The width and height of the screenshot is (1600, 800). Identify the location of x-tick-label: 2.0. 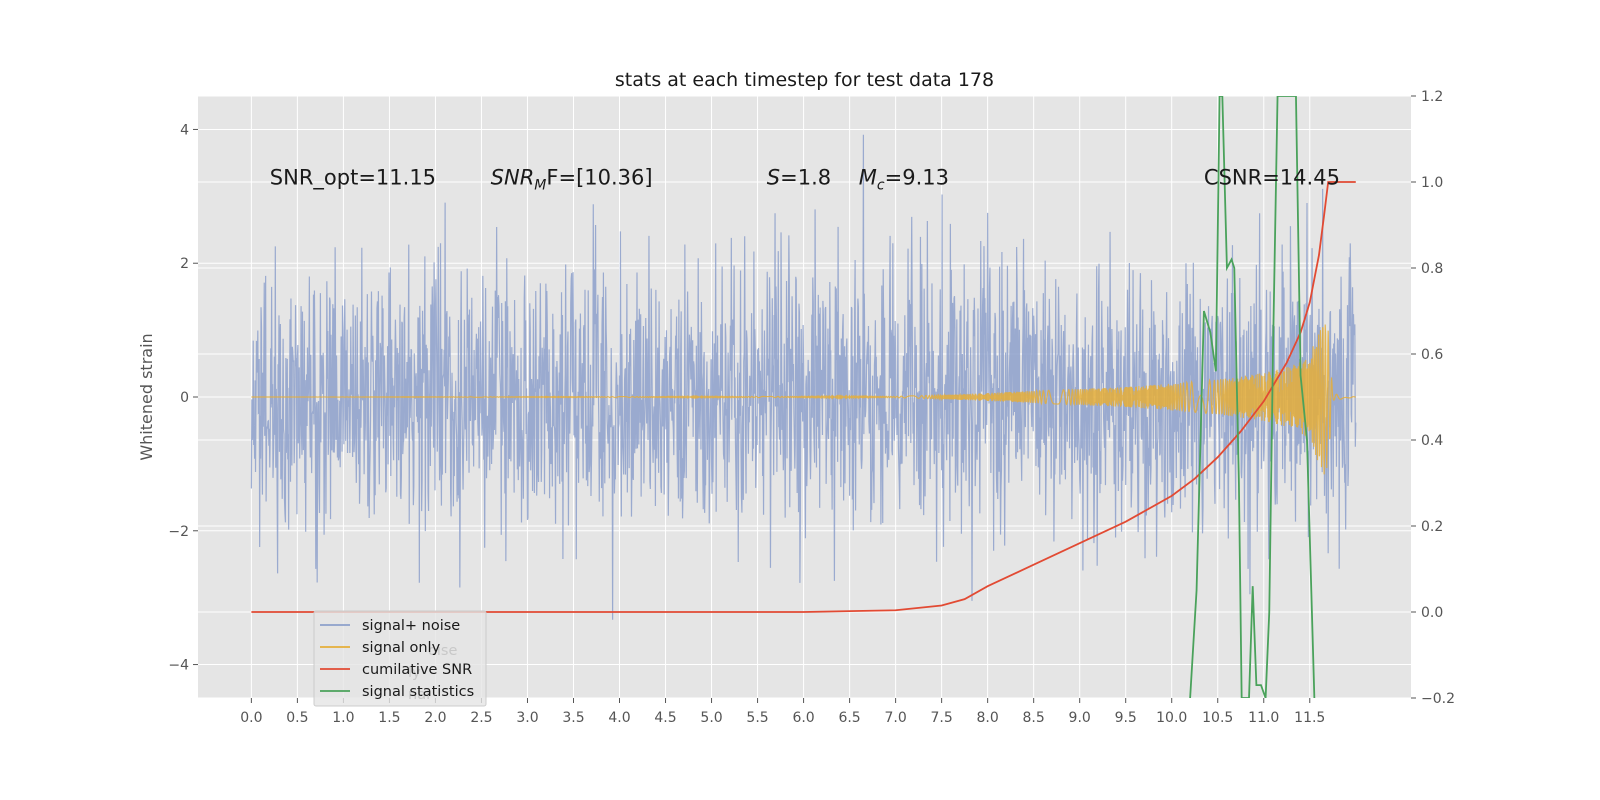
(435, 718).